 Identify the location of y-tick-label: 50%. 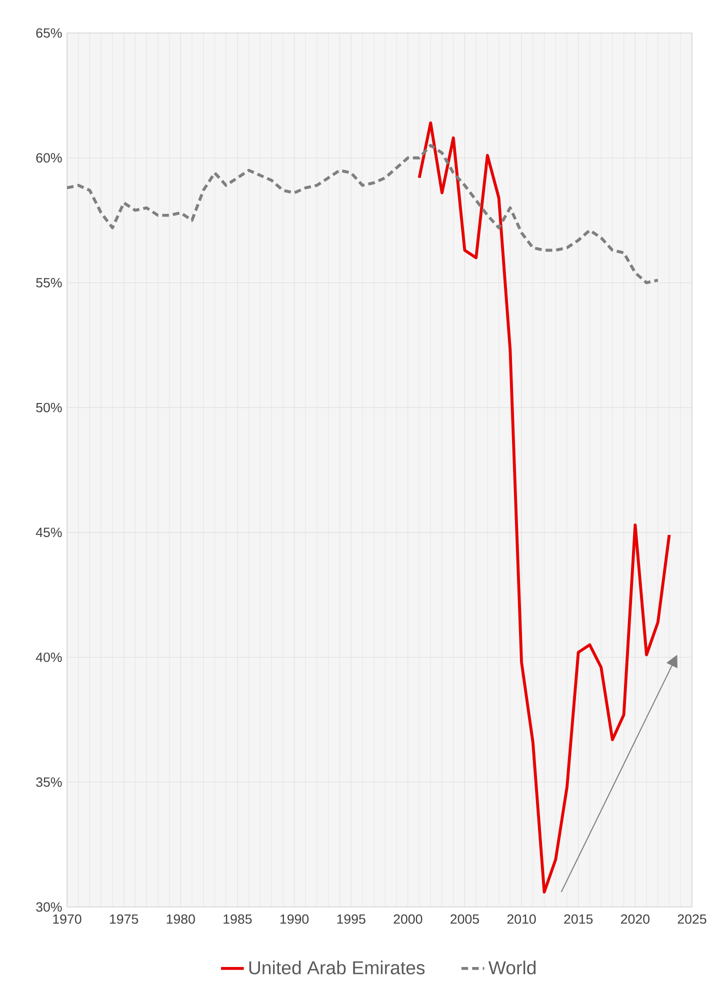
(49, 407).